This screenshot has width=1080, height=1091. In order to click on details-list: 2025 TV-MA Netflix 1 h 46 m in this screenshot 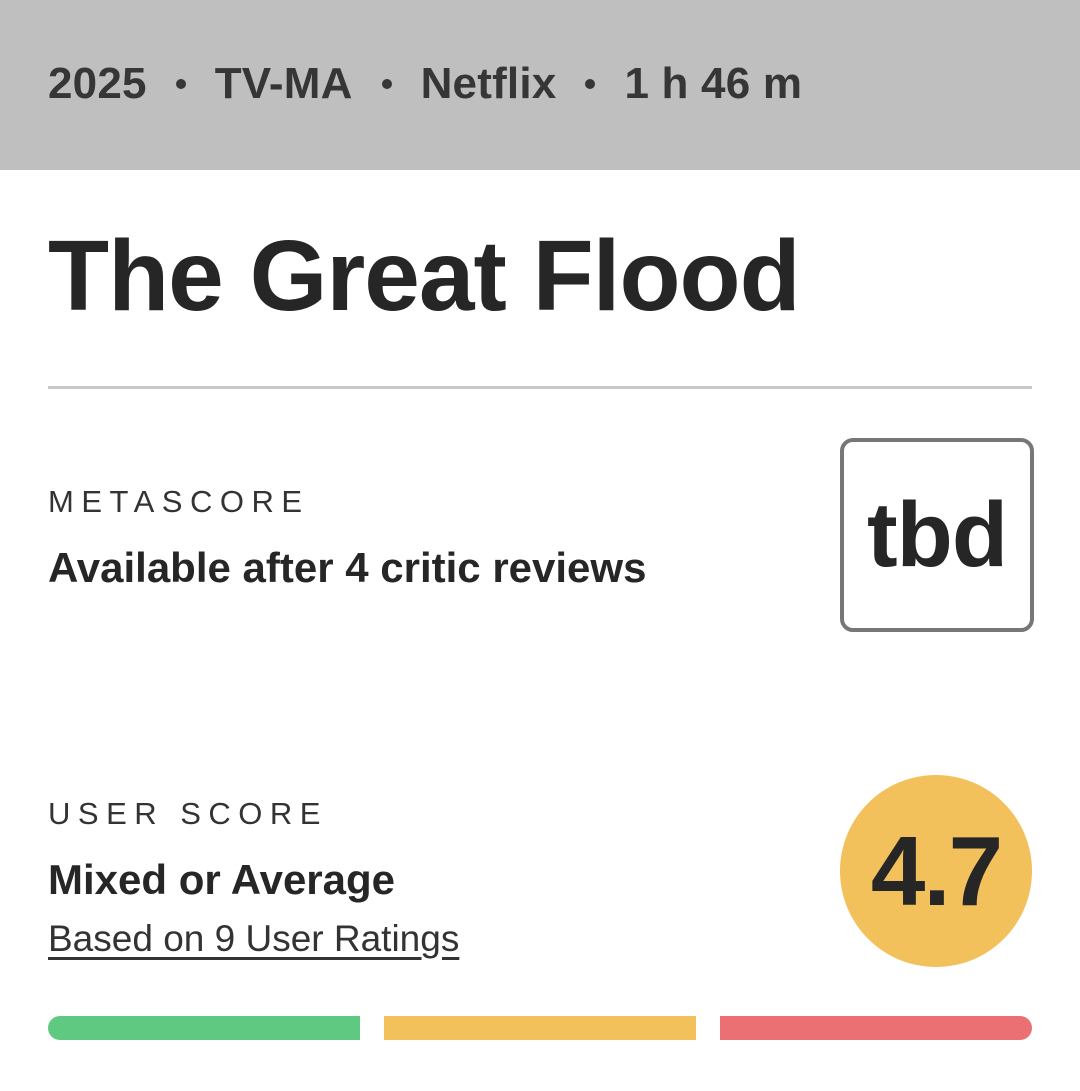, I will do `click(425, 84)`.